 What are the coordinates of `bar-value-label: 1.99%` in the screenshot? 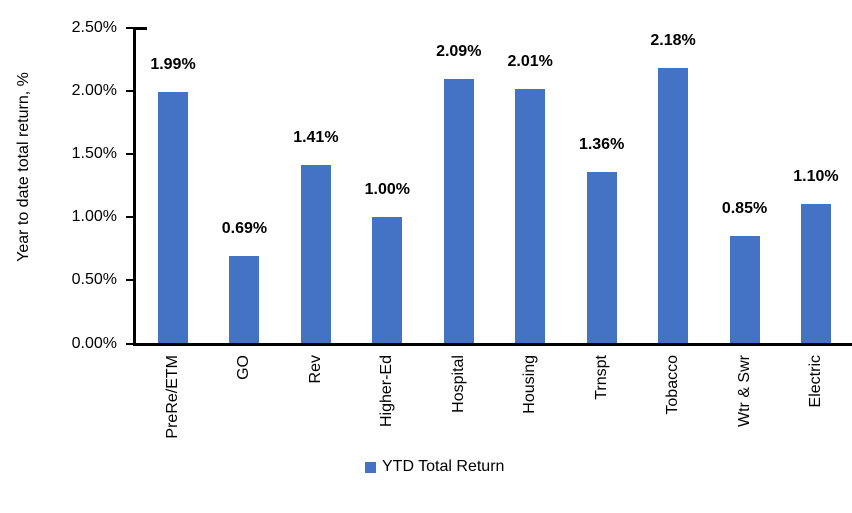 It's located at (173, 64).